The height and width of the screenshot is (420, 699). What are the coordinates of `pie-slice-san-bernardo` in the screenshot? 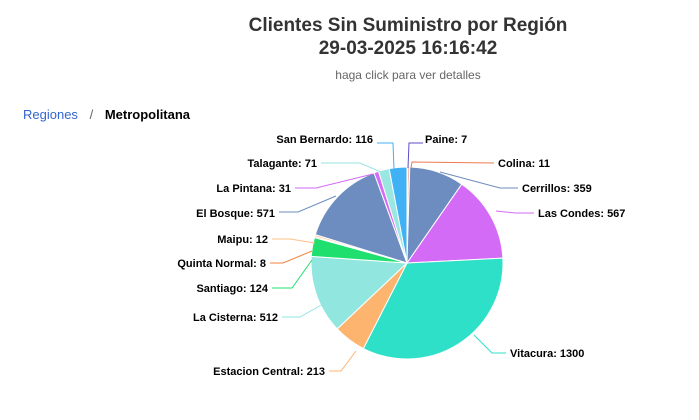 It's located at (398, 215).